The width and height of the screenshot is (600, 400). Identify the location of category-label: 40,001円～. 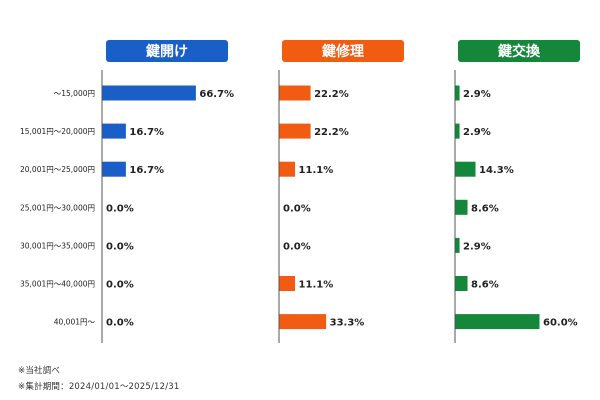
(75, 322).